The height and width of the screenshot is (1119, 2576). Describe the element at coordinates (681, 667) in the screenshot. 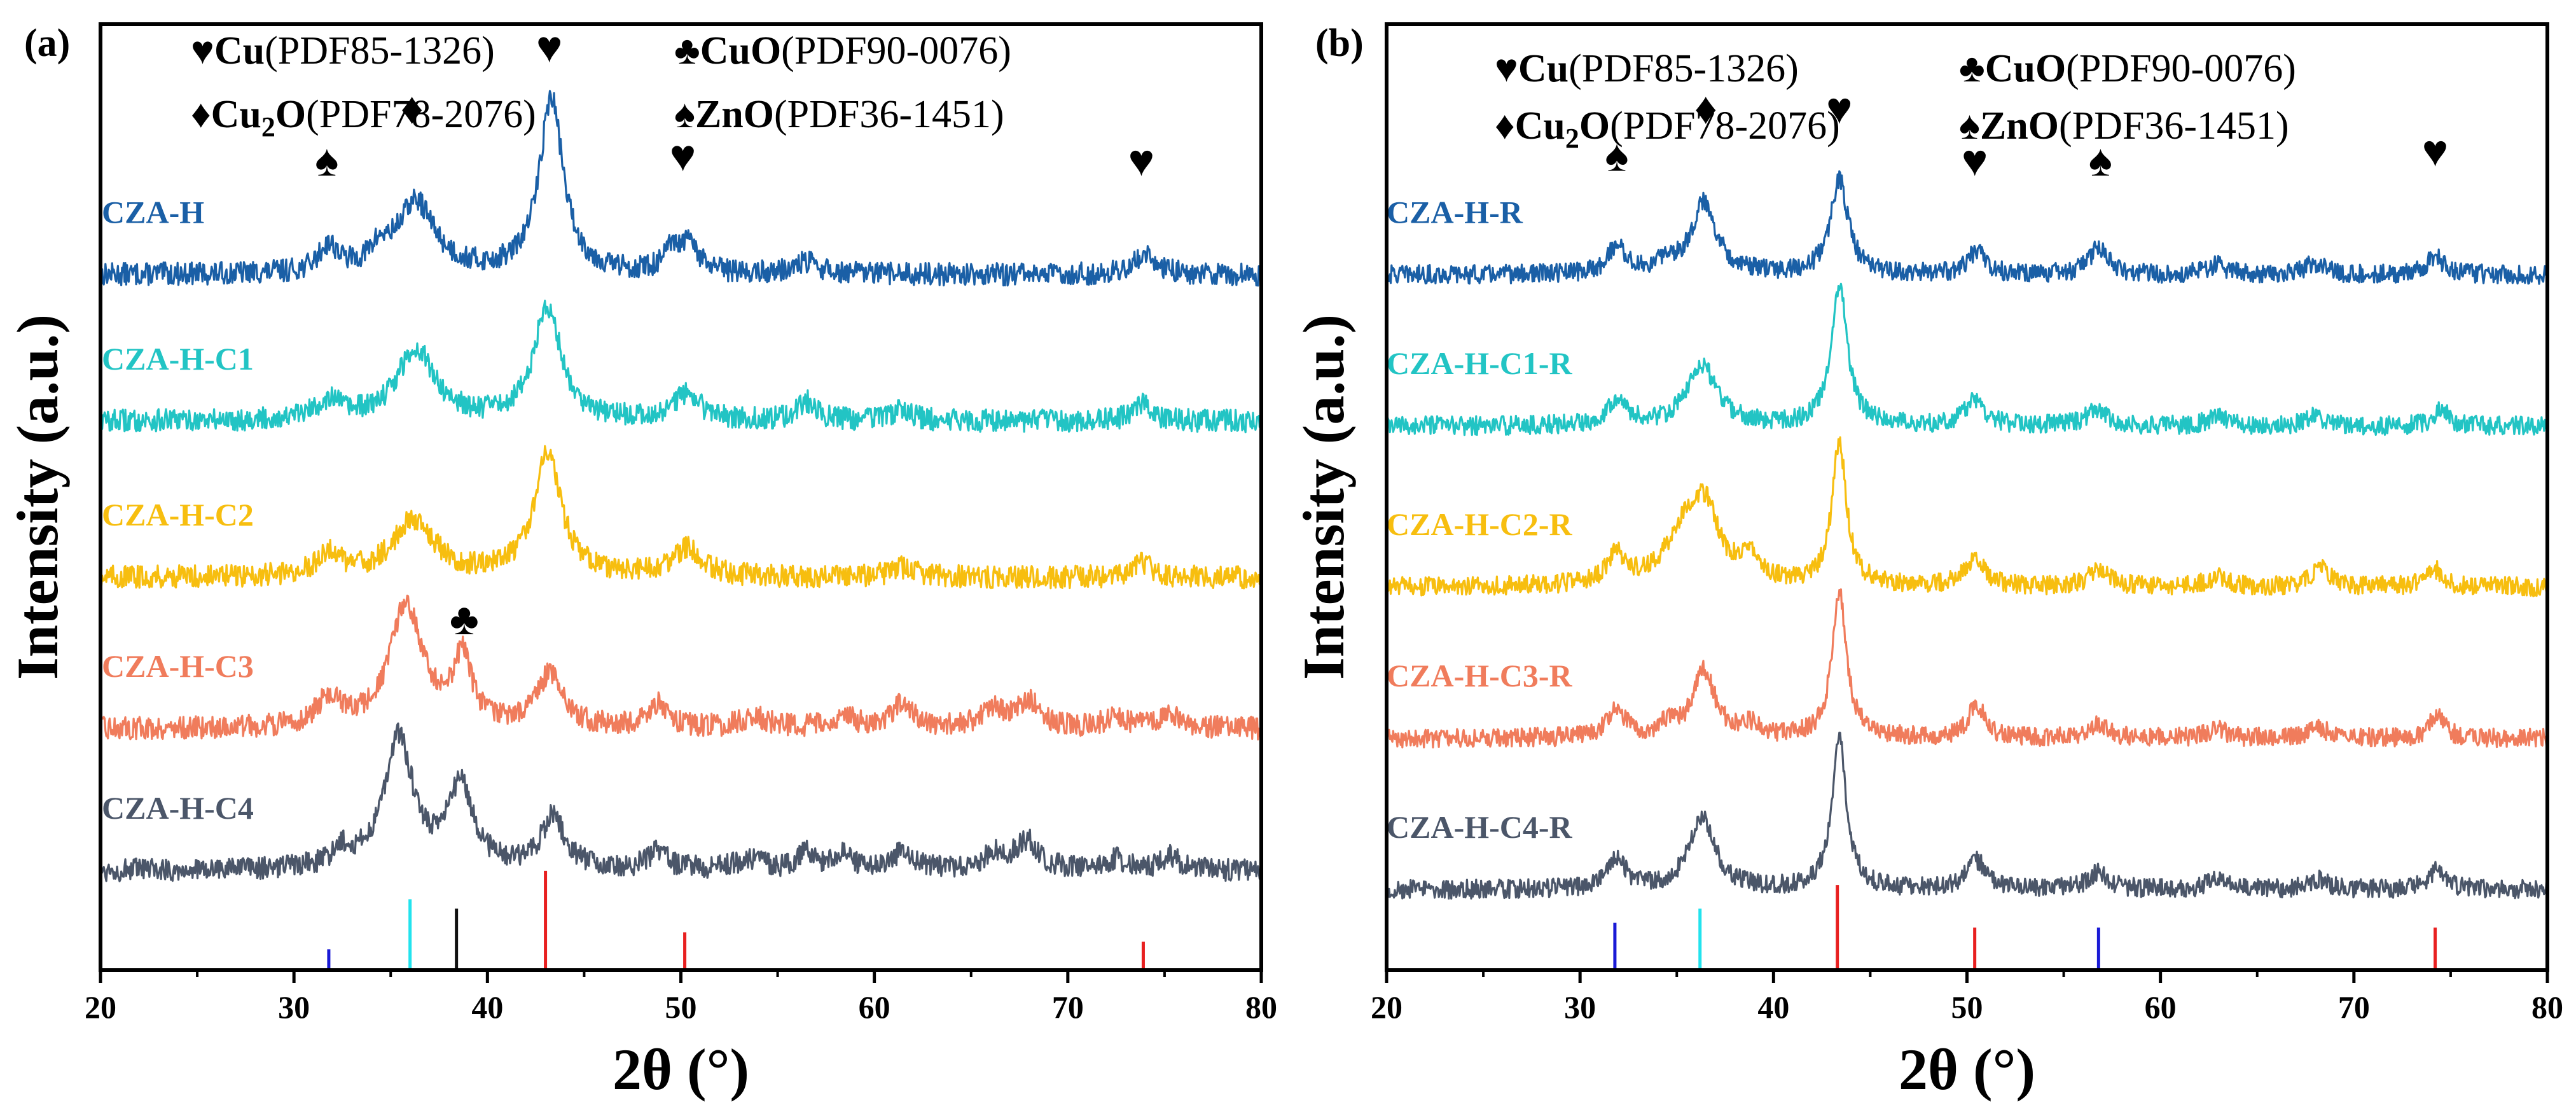

I see `series-line-cza-h-c3` at that location.